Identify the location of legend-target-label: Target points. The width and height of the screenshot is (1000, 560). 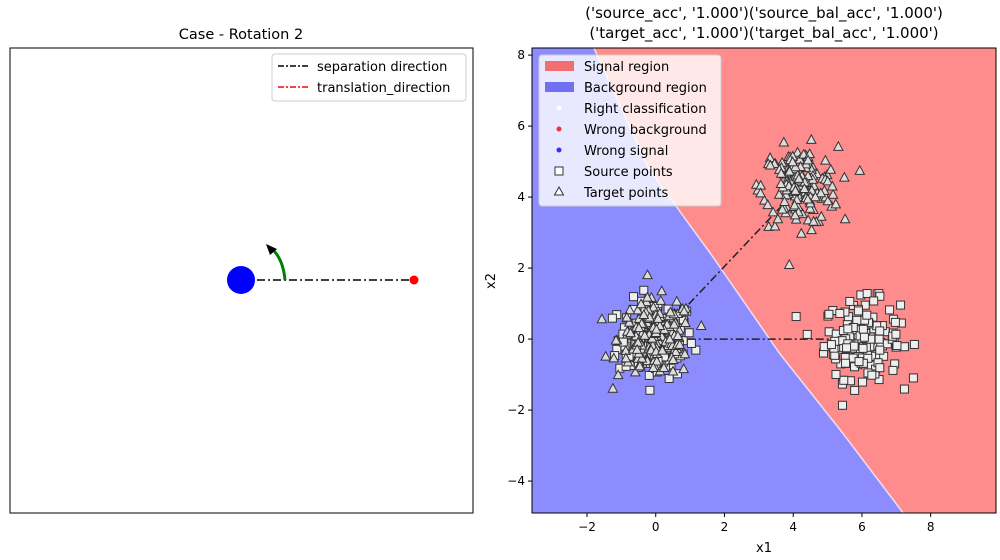
(626, 193).